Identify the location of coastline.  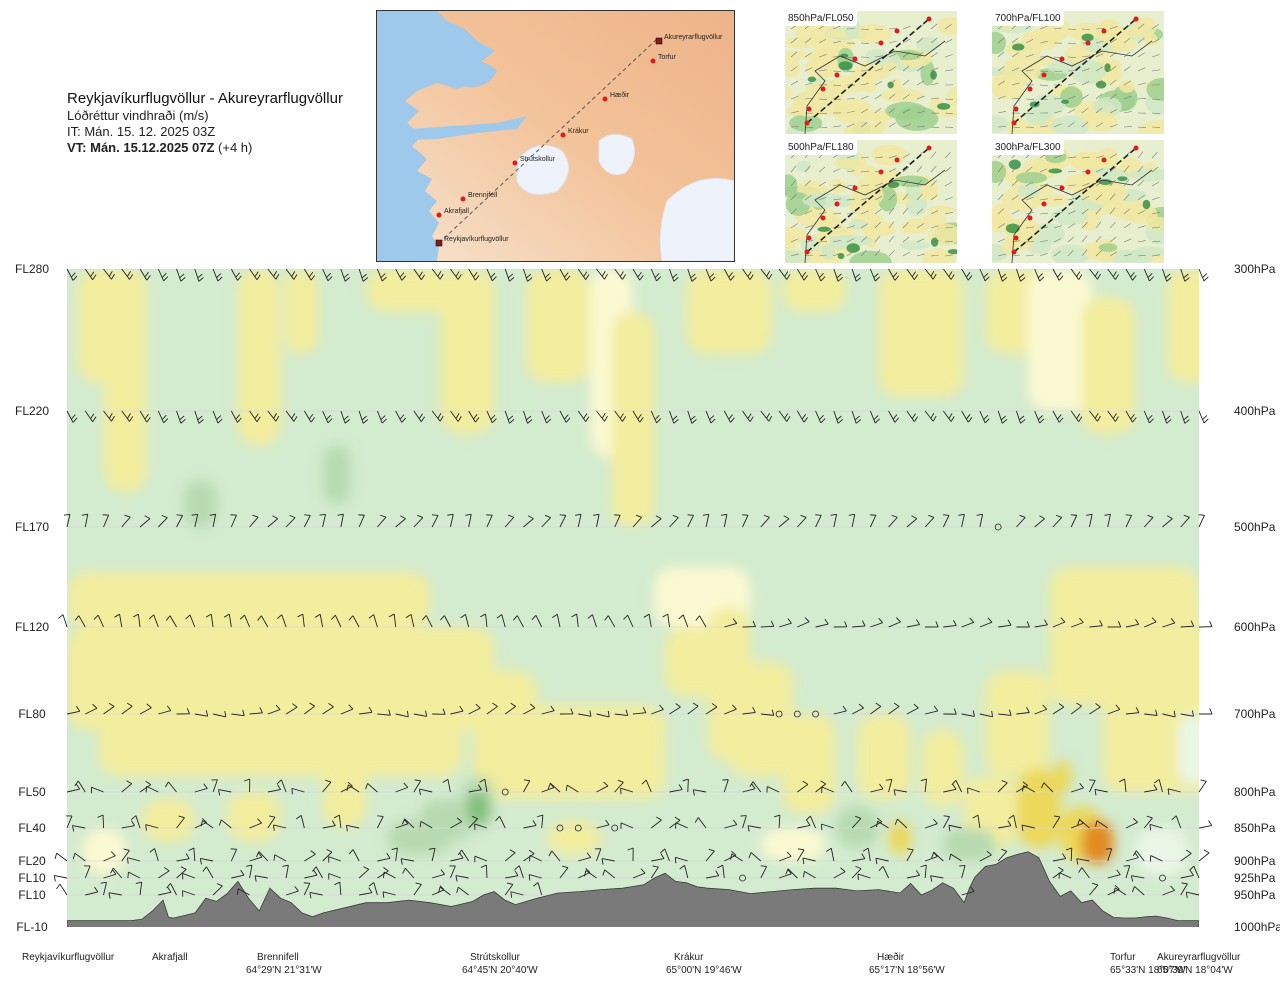
(1082, 87).